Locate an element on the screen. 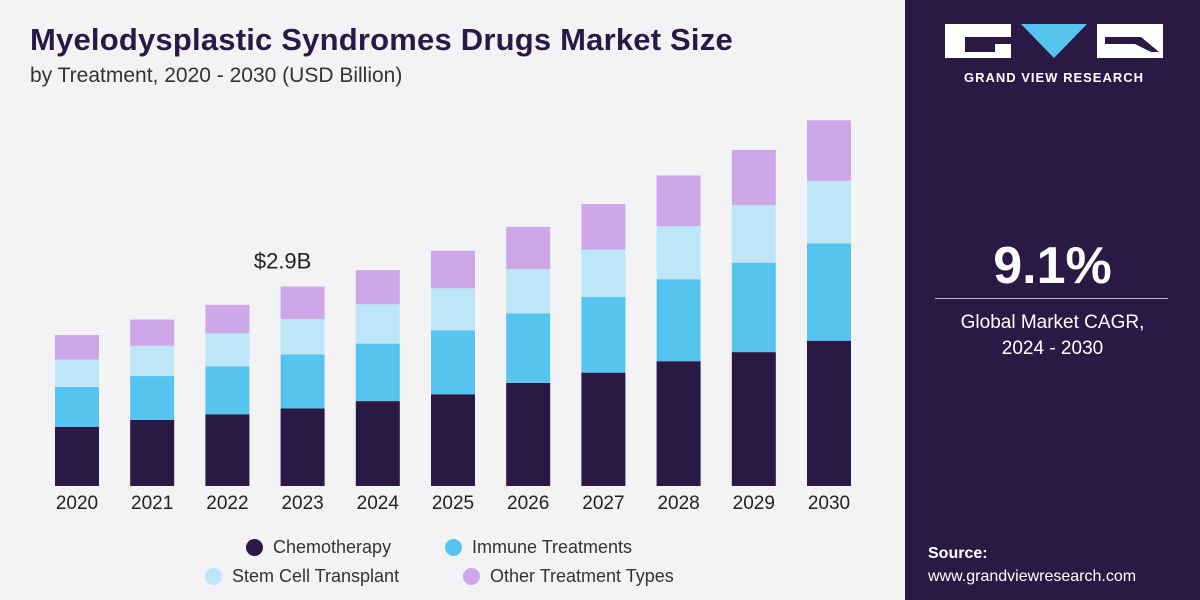  bar-segment-chemotherapy-2024 is located at coordinates (377, 443).